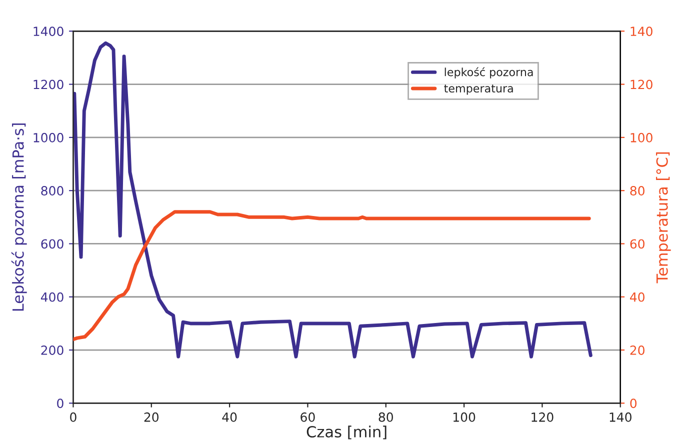 The image size is (678, 445). I want to click on y-tick-label: 1200, so click(49, 85).